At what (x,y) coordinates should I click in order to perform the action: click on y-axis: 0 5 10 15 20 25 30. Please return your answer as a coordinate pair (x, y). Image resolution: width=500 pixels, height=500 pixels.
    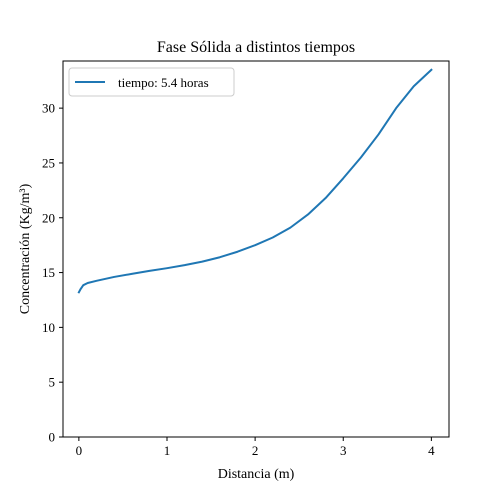
    Looking at the image, I should click on (52, 273).